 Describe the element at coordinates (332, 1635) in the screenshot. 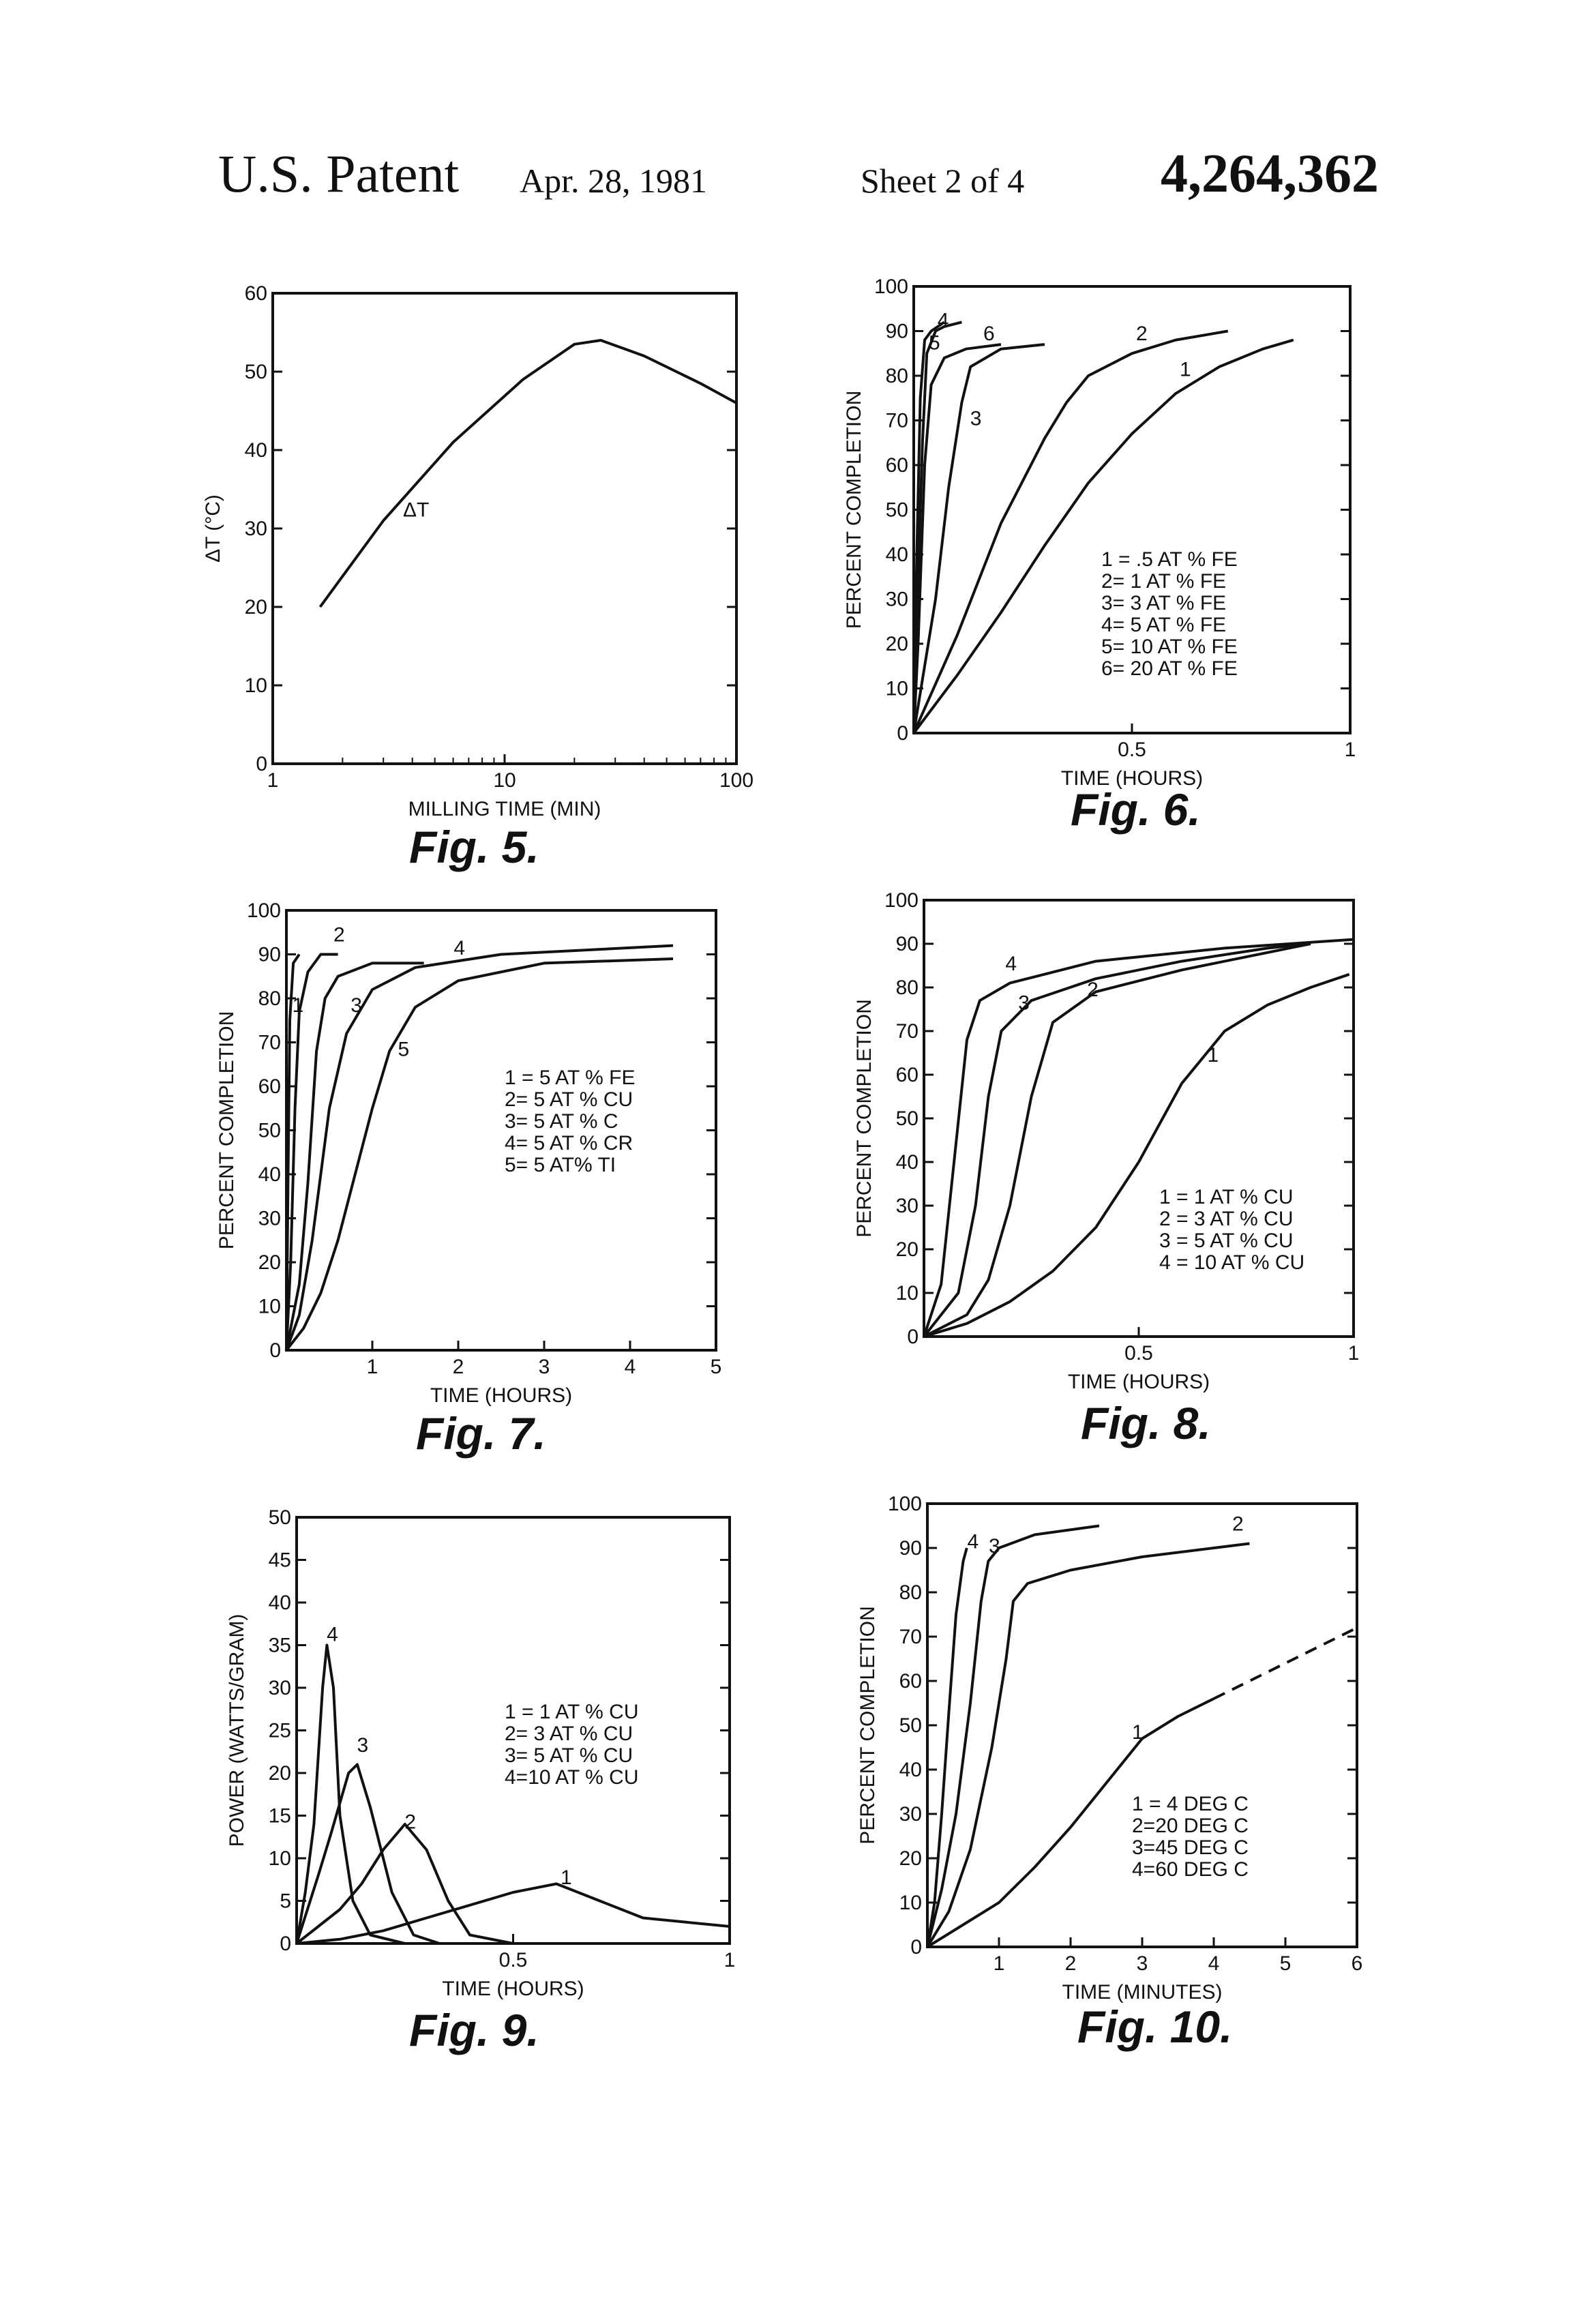

I see `fig9-series-4-label: 4` at that location.